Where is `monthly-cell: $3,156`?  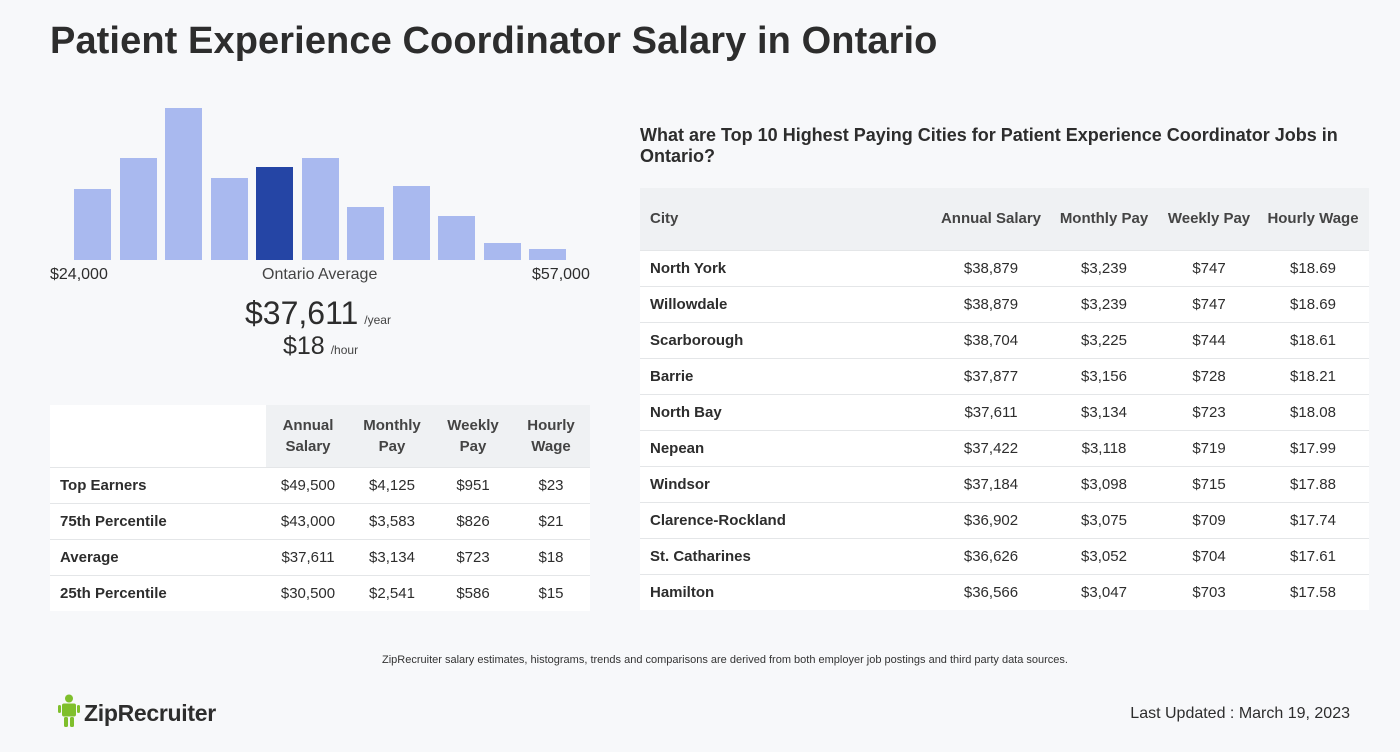
monthly-cell: $3,156 is located at coordinates (1104, 376).